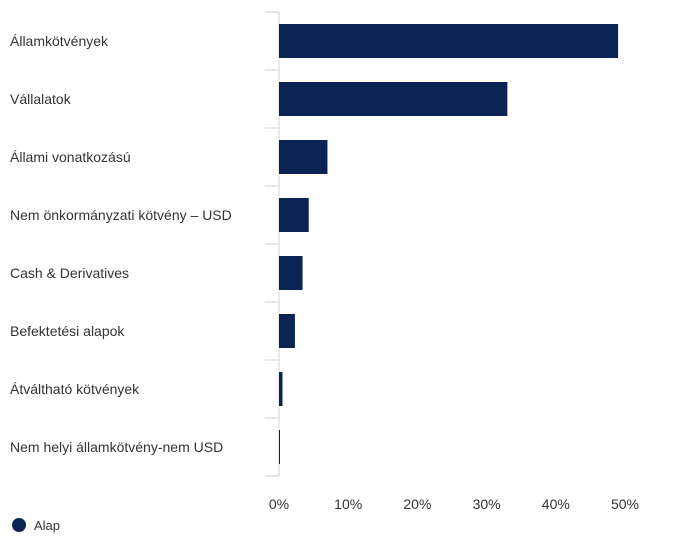 This screenshot has width=690, height=541. I want to click on category-label: Vállalatok, so click(41, 99).